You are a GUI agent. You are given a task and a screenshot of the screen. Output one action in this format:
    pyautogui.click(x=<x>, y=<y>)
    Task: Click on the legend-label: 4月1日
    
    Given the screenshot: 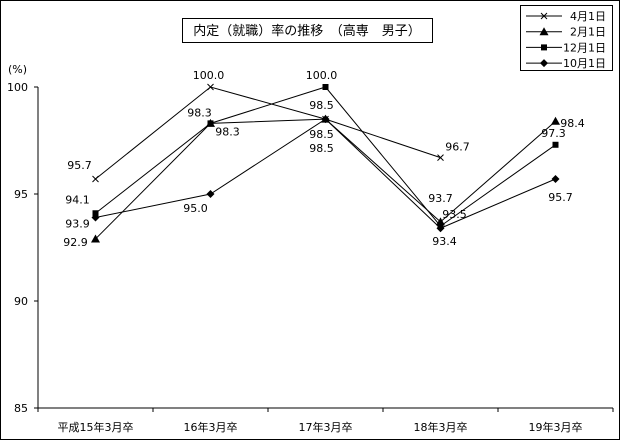 What is the action you would take?
    pyautogui.click(x=588, y=16)
    